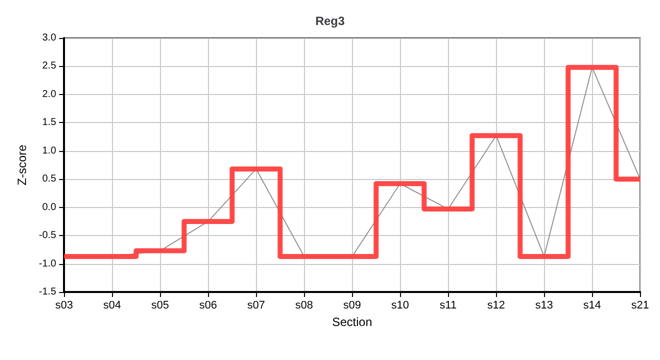 The image size is (660, 360). What do you see at coordinates (160, 306) in the screenshot?
I see `x-tick-label: s05` at bounding box center [160, 306].